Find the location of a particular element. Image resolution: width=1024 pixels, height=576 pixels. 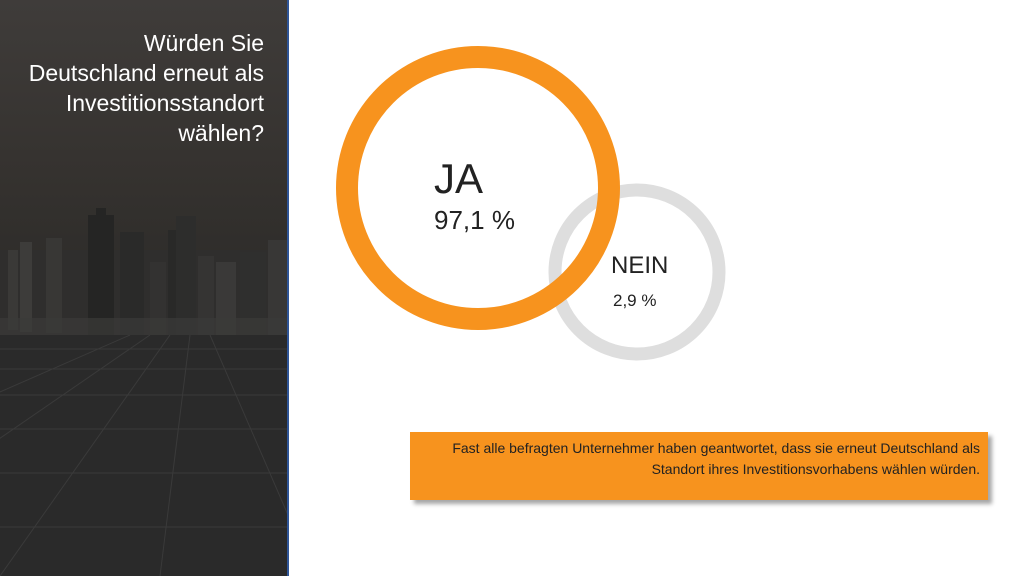

yes-ring is located at coordinates (478, 188).